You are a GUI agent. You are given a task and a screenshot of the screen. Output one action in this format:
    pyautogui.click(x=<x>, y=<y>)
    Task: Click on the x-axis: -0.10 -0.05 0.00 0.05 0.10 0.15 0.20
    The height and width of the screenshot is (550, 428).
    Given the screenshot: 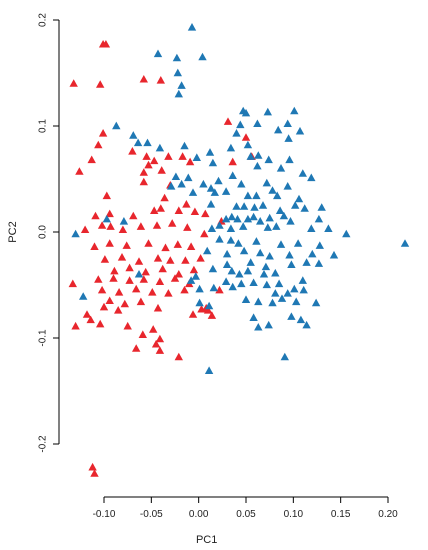 What is the action you would take?
    pyautogui.click(x=245, y=508)
    